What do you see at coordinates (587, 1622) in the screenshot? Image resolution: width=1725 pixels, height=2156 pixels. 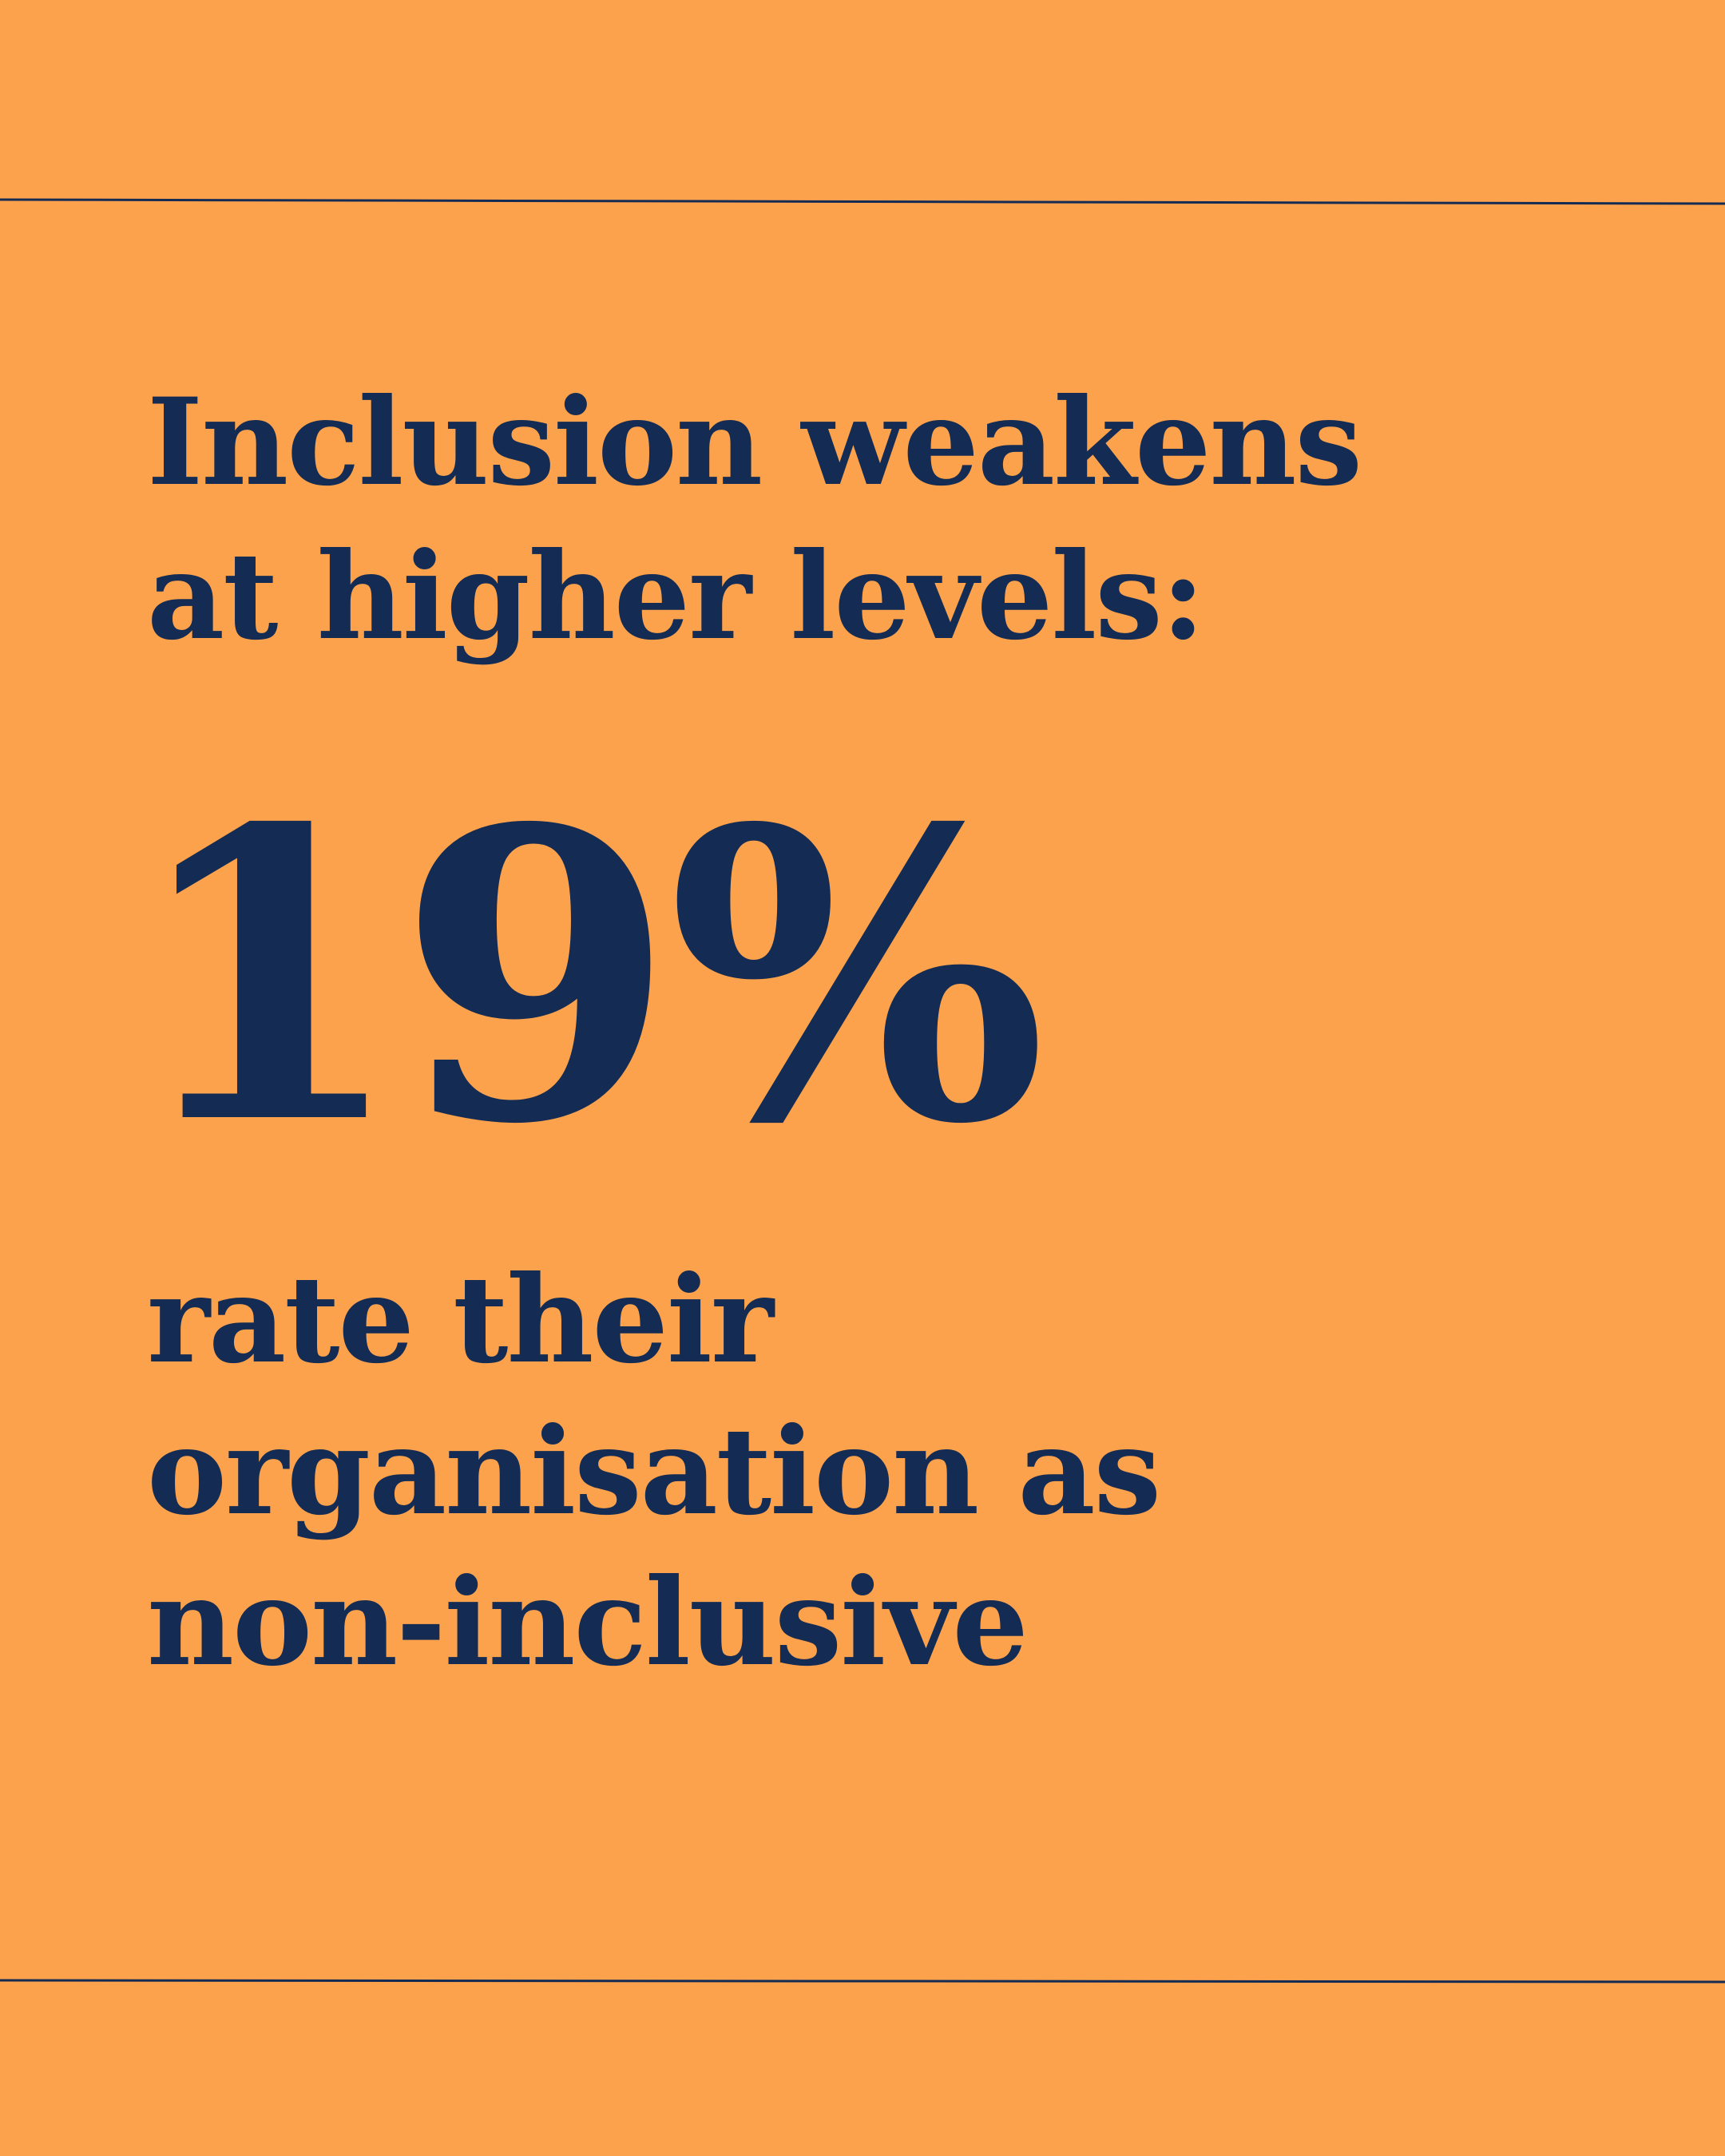 I see `description: non-inclusive` at bounding box center [587, 1622].